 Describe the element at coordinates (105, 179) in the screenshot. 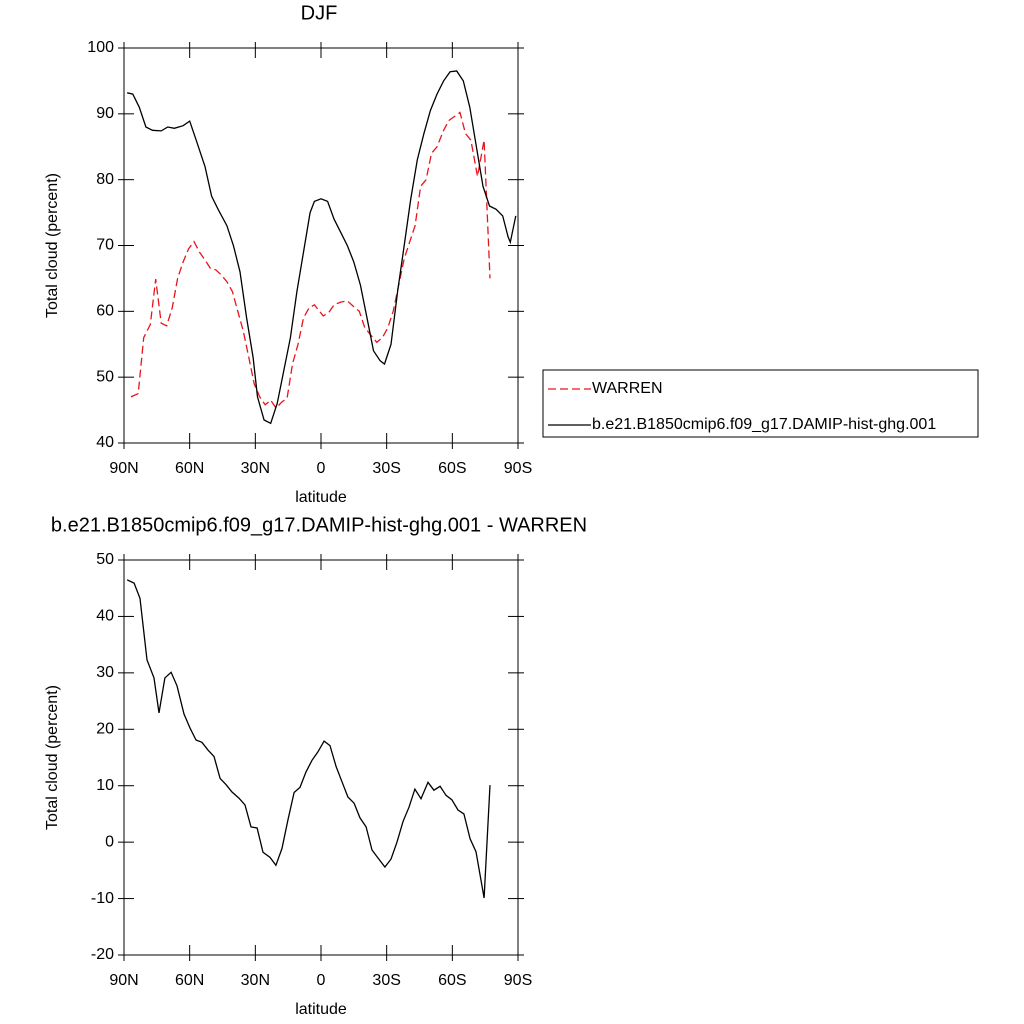

I see `y-tick-label: 80` at that location.